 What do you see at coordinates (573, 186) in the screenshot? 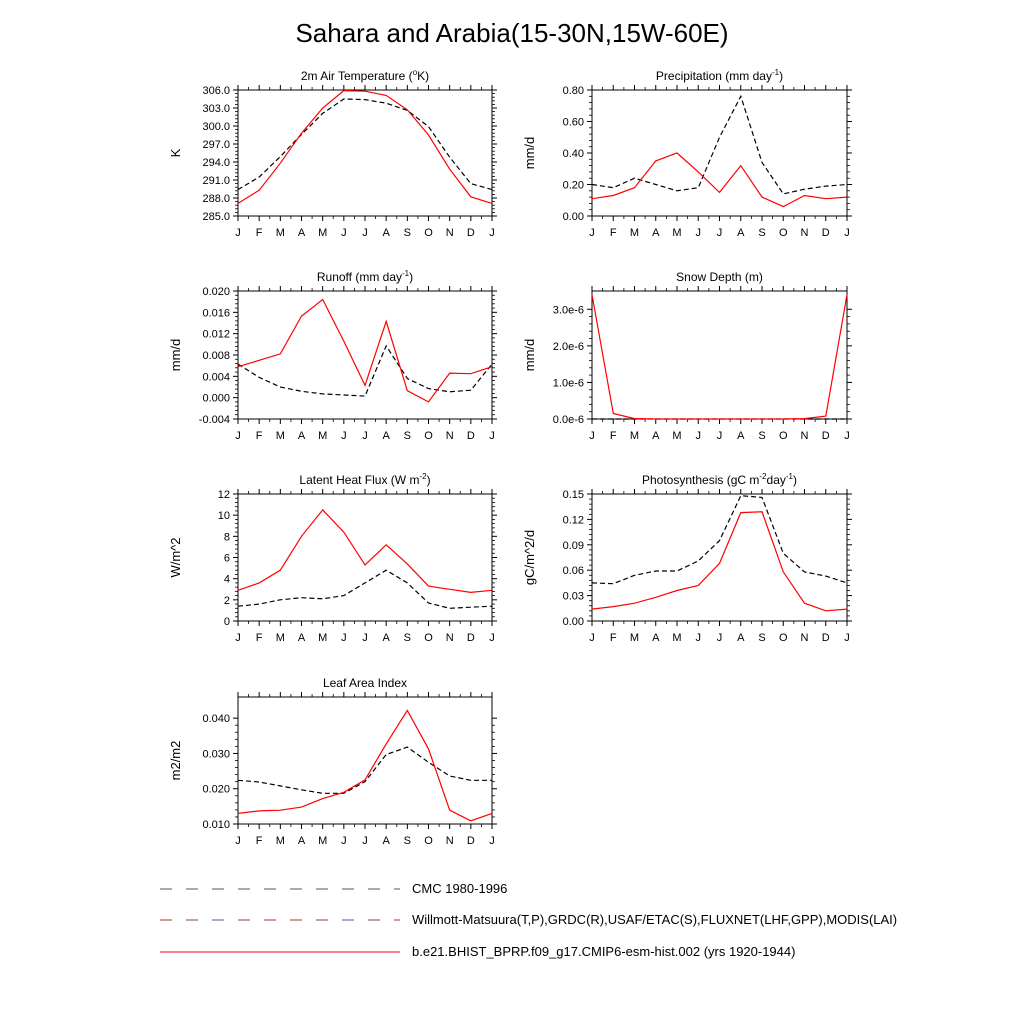
I see `y-tick-label: 0.20` at bounding box center [573, 186].